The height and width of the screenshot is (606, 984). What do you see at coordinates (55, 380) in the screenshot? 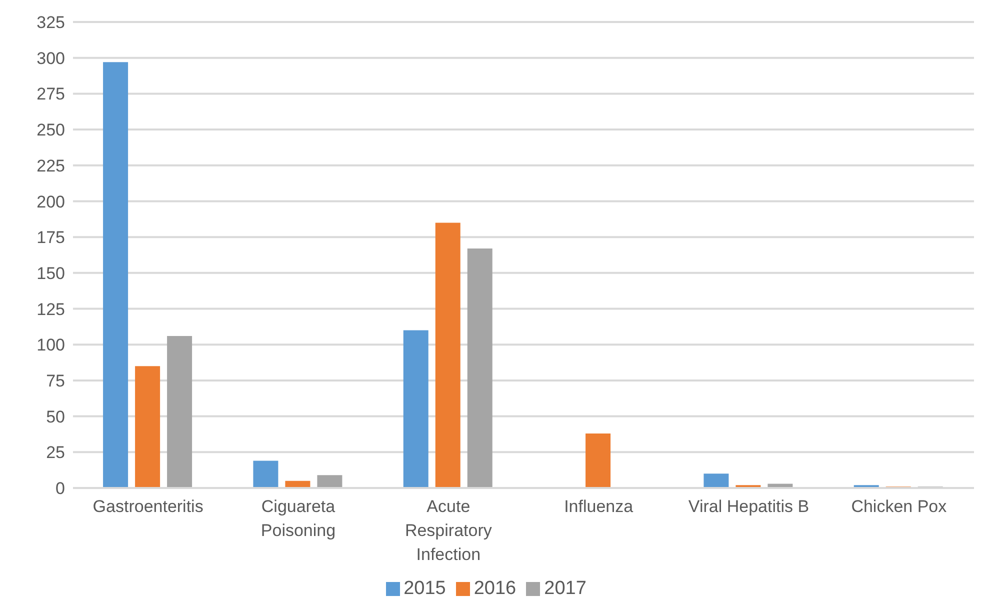
I see `y-tick-label: 75` at bounding box center [55, 380].